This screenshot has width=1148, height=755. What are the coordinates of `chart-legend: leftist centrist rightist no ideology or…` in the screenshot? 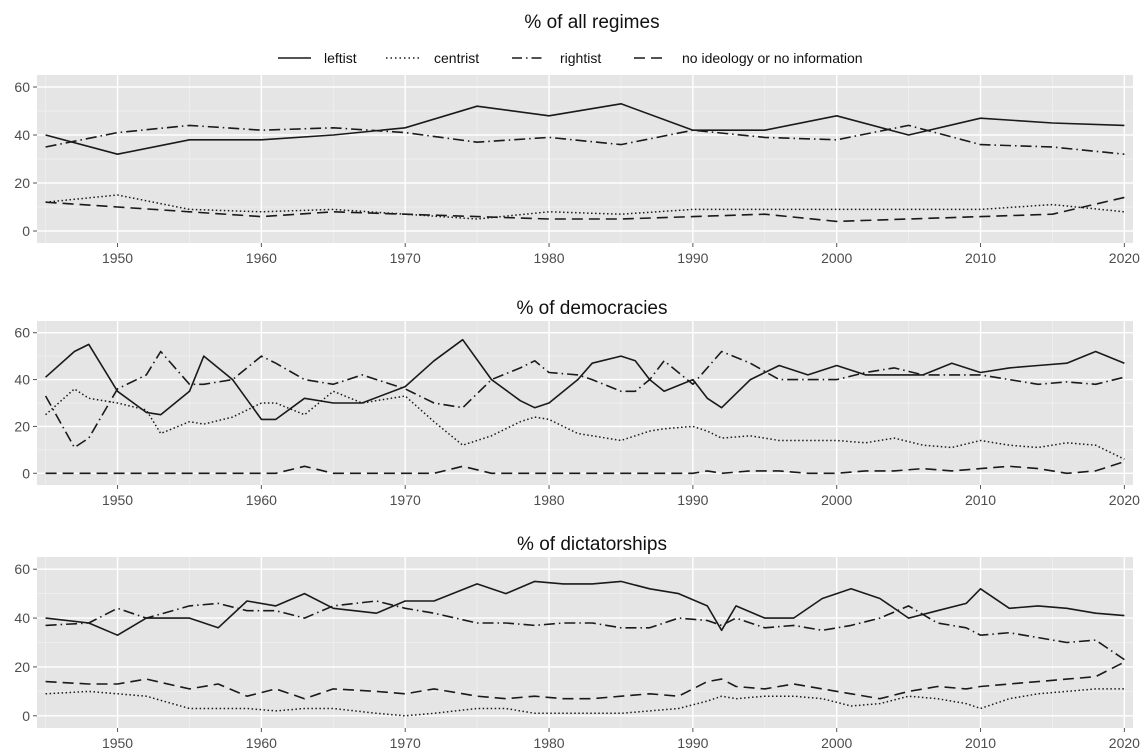 It's located at (570, 58).